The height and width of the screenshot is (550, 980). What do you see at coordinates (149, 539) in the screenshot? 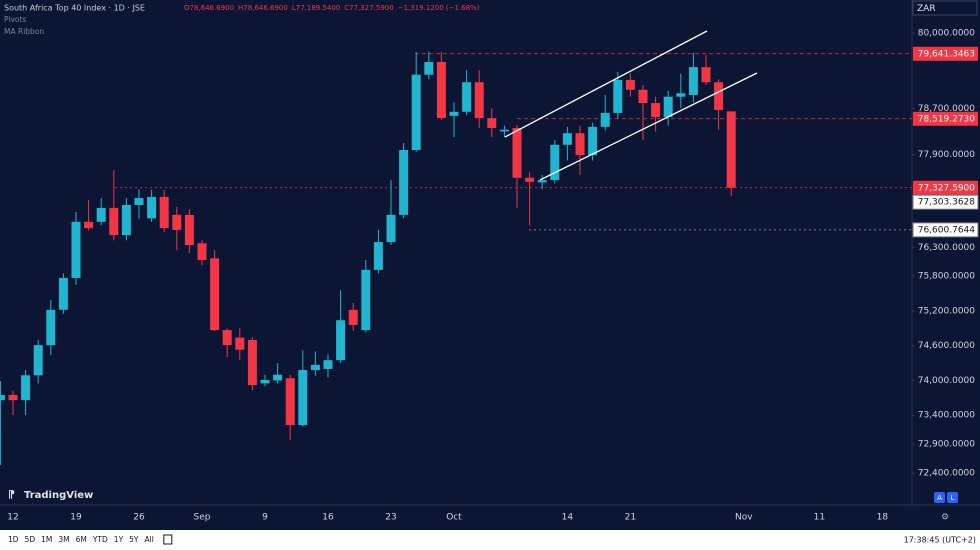
I see `range-button: All` at bounding box center [149, 539].